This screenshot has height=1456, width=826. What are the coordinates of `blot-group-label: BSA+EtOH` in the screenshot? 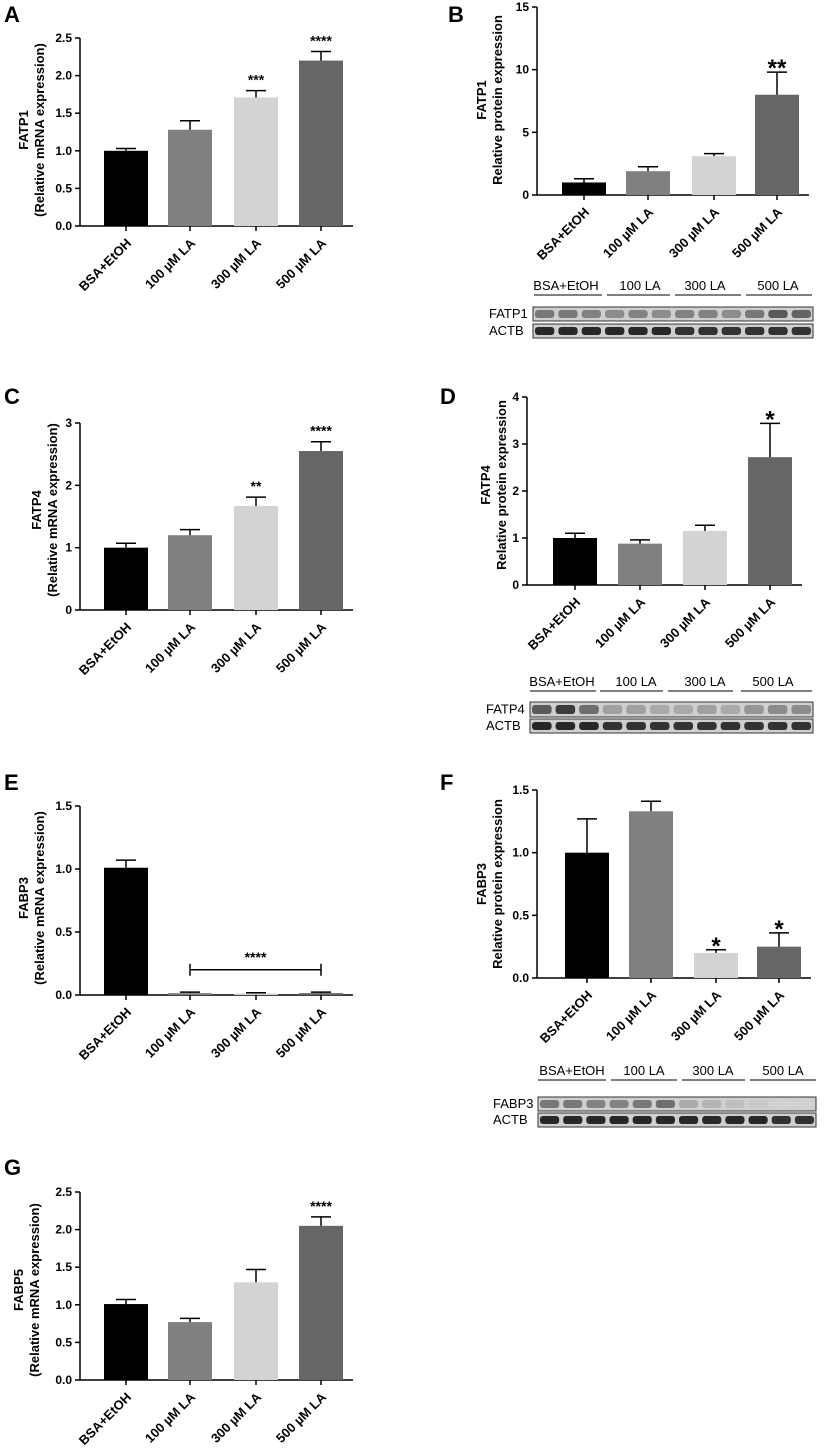 It's located at (561, 681).